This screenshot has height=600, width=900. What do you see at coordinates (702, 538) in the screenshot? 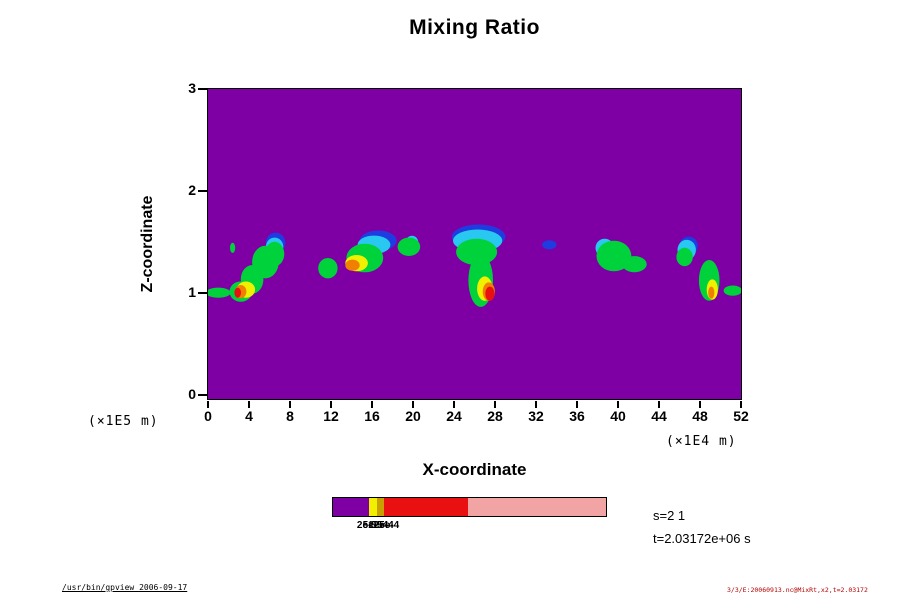
I see `annotation-time: t=2.03172e+06 s` at bounding box center [702, 538].